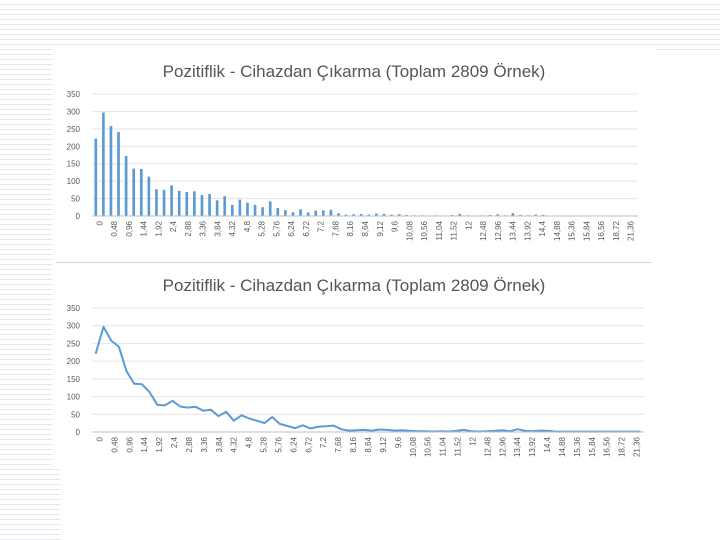  I want to click on y-tick-label: 200, so click(74, 361).